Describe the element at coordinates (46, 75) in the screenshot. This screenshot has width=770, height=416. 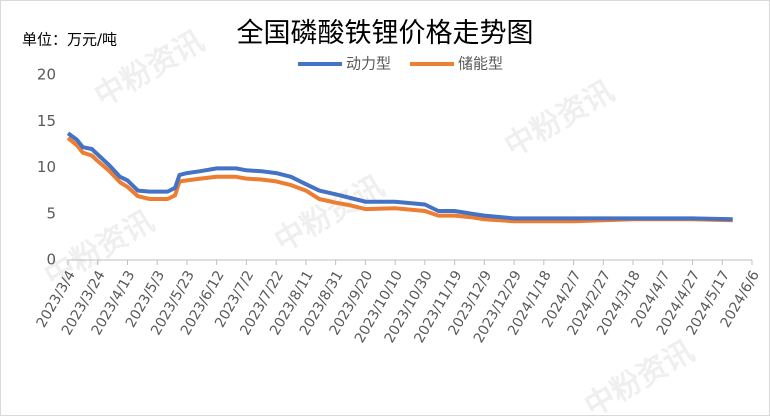
I see `y-tick-label: 20` at that location.